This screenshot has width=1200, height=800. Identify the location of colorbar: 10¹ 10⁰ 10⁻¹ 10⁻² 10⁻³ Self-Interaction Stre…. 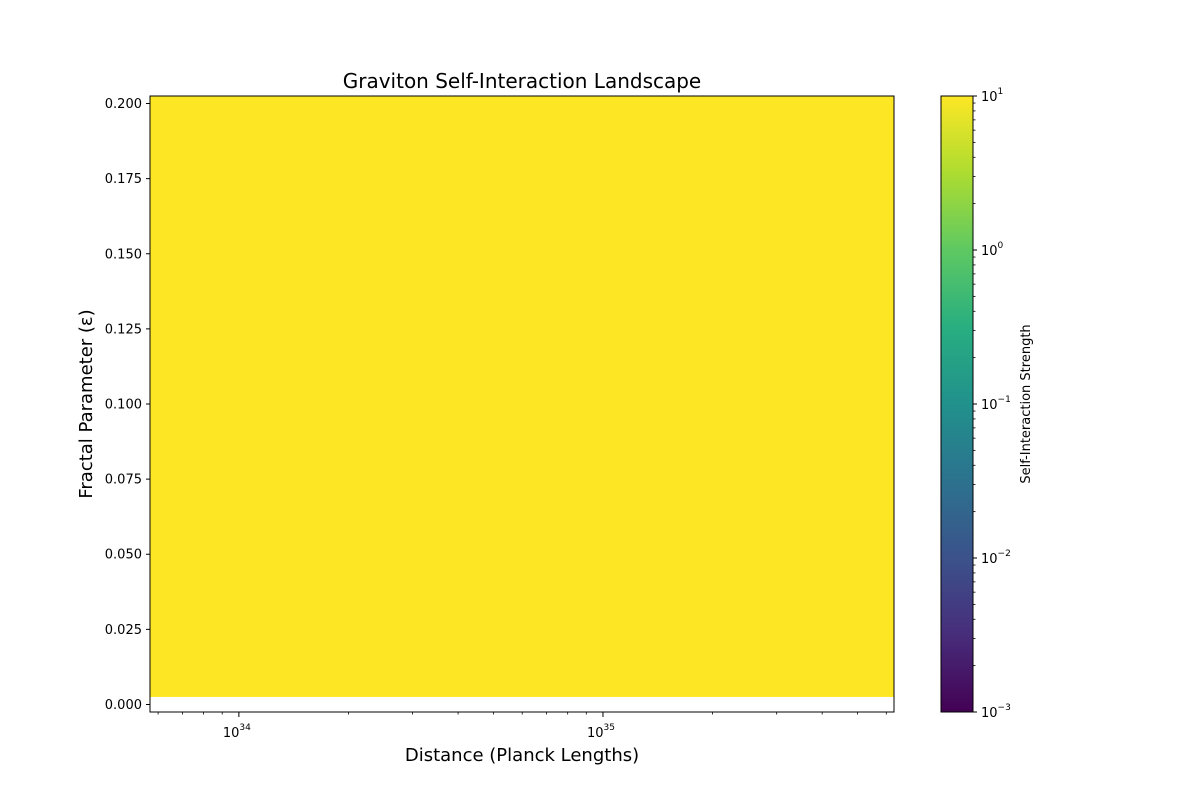
(987, 404).